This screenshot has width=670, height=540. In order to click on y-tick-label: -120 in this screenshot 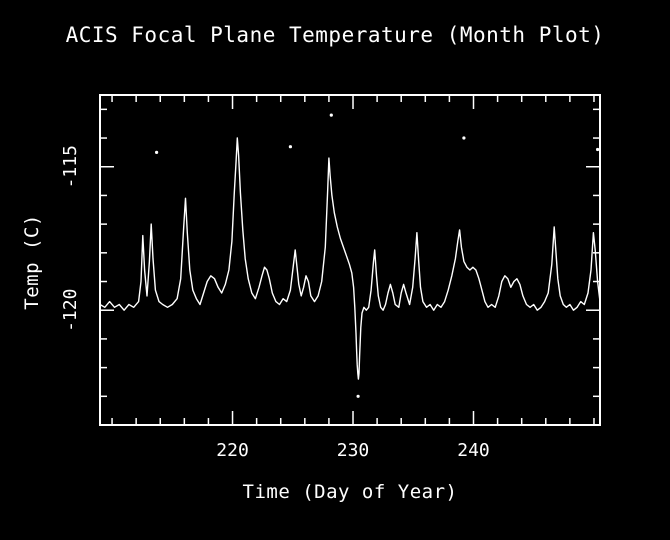, I will do `click(70, 310)`.